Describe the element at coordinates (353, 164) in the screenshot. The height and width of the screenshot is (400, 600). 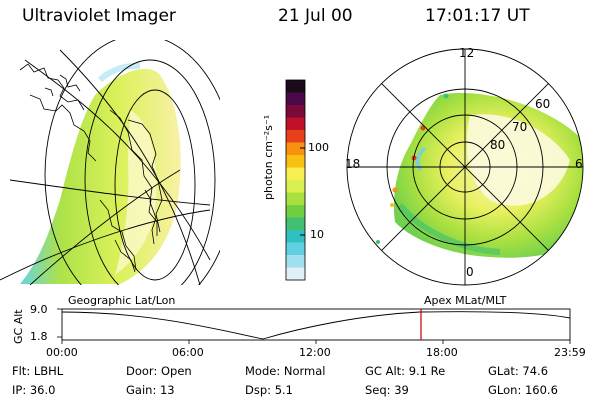
I see `mlt-label-18: 18` at that location.